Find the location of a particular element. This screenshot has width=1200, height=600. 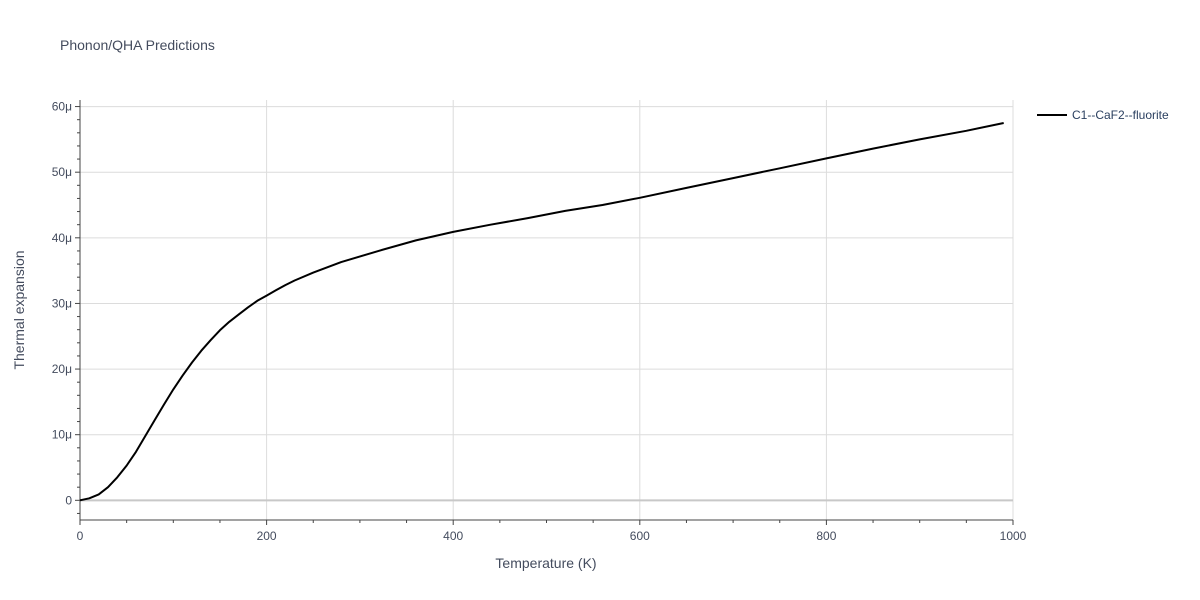

y-tick-label: 0 is located at coordinates (68, 500).